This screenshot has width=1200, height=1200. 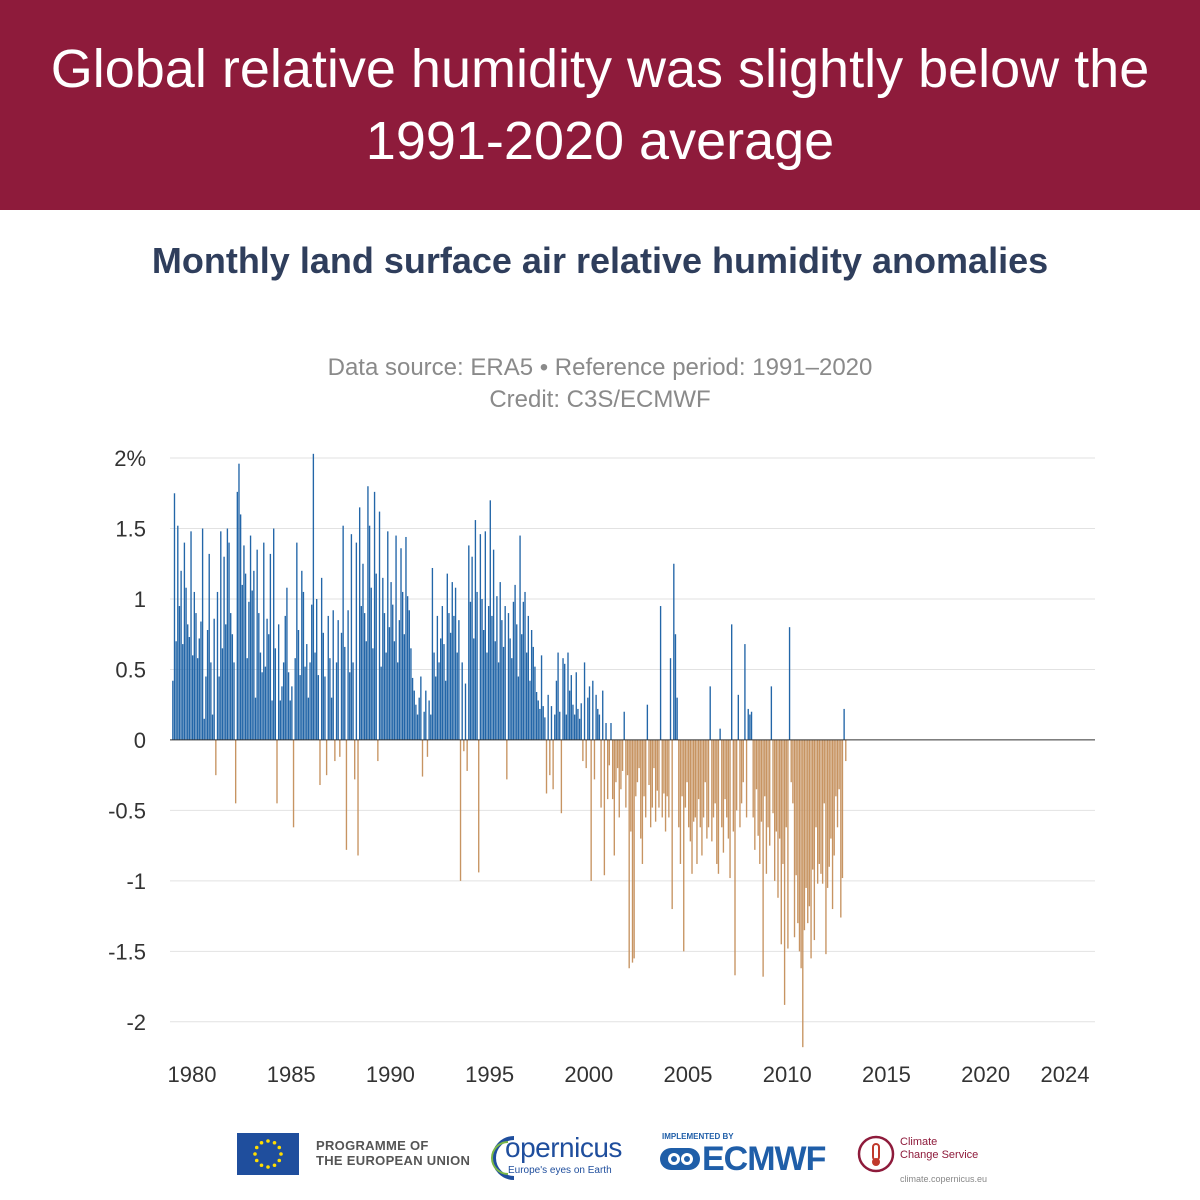 I want to click on climate-change-service-url: climate.copernicus.eu, so click(x=944, y=1179).